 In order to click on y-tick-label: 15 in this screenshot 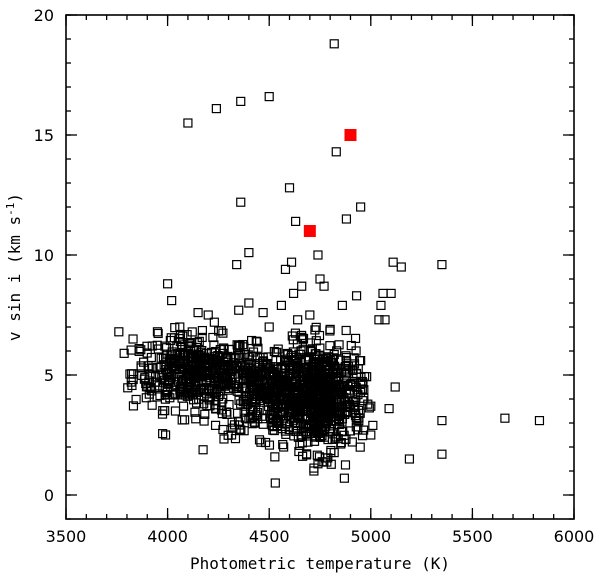, I will do `click(44, 135)`.